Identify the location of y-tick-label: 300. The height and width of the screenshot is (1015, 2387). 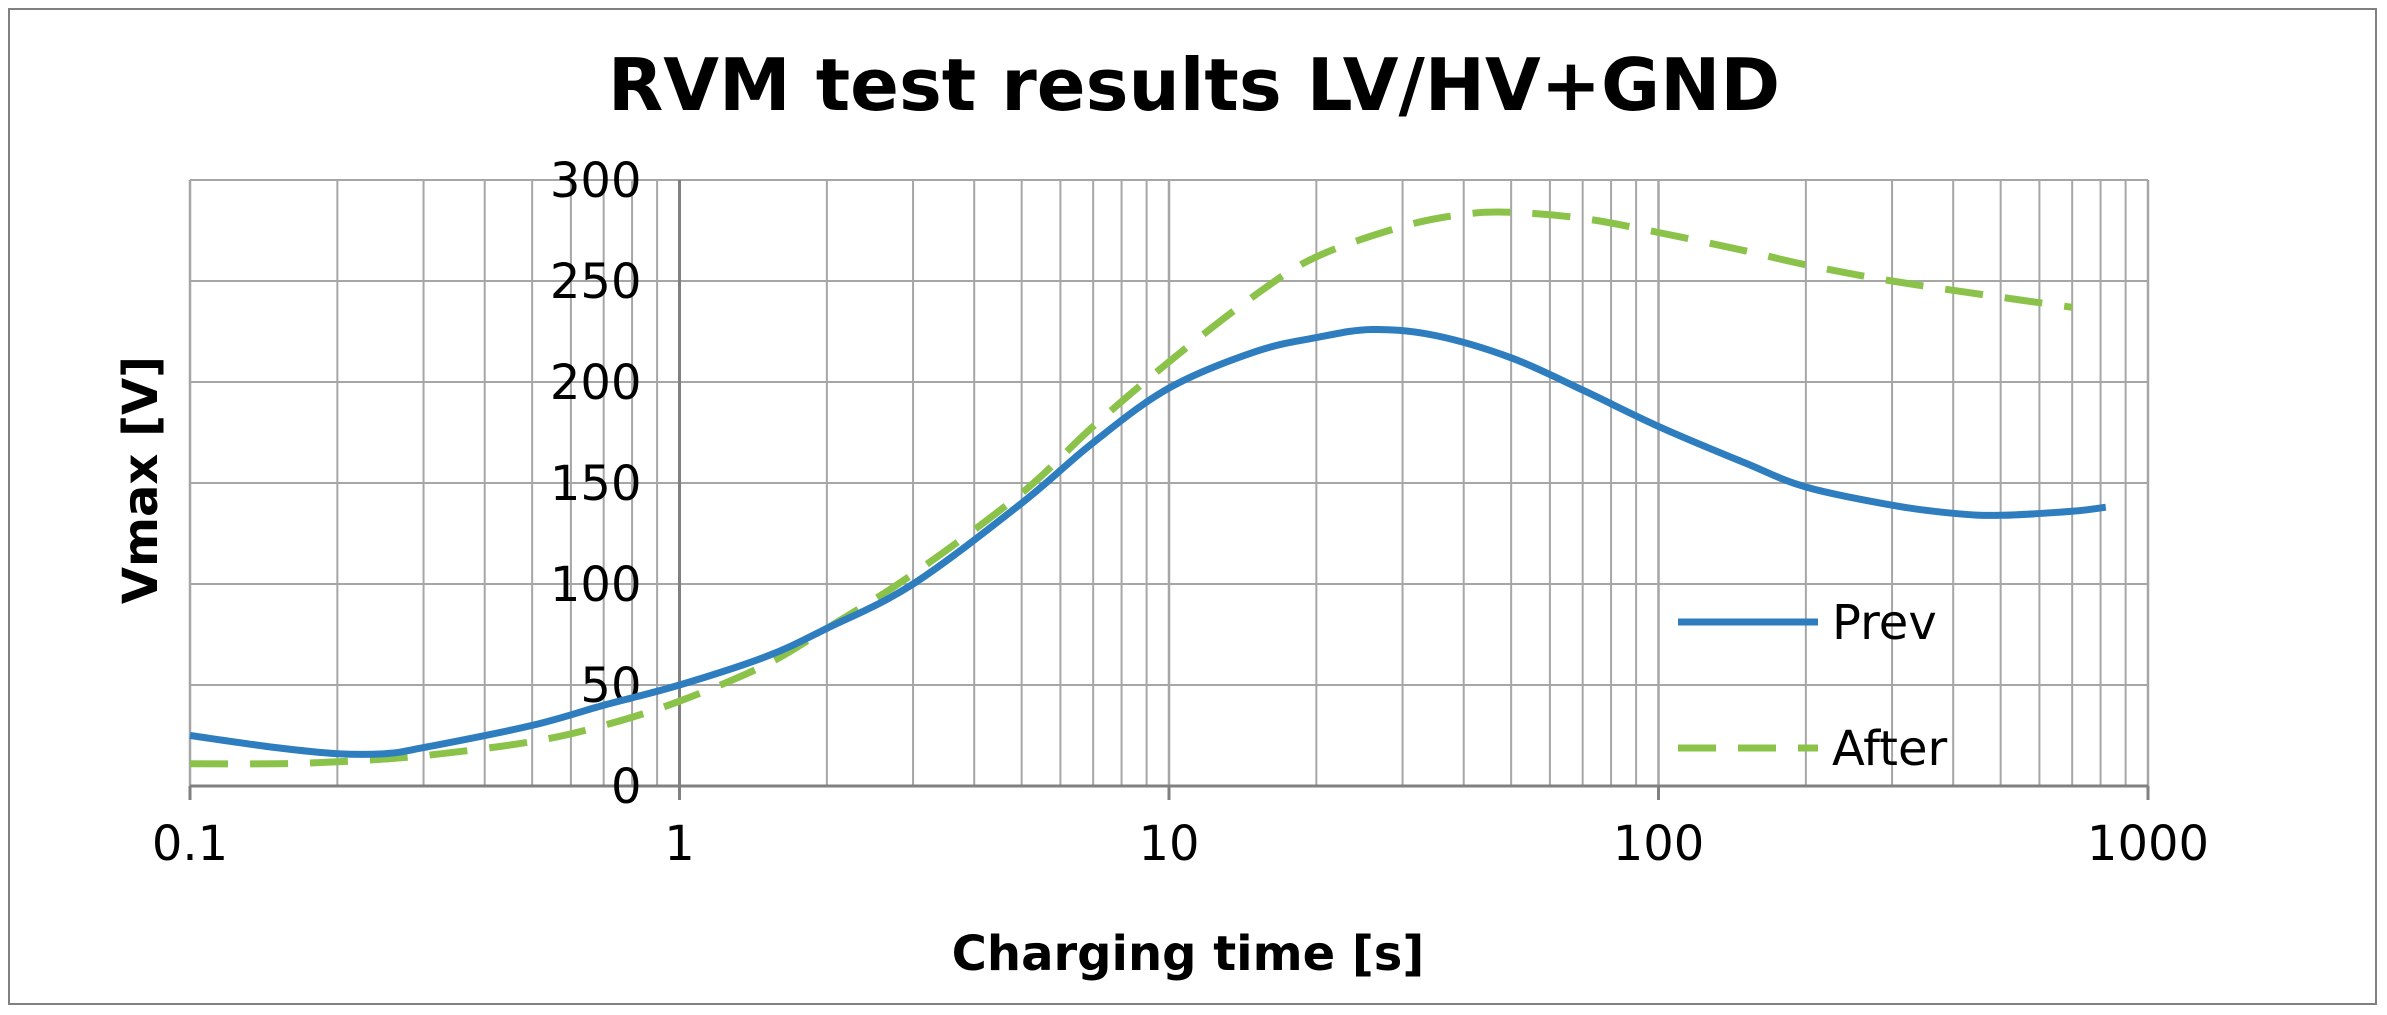
(596, 181).